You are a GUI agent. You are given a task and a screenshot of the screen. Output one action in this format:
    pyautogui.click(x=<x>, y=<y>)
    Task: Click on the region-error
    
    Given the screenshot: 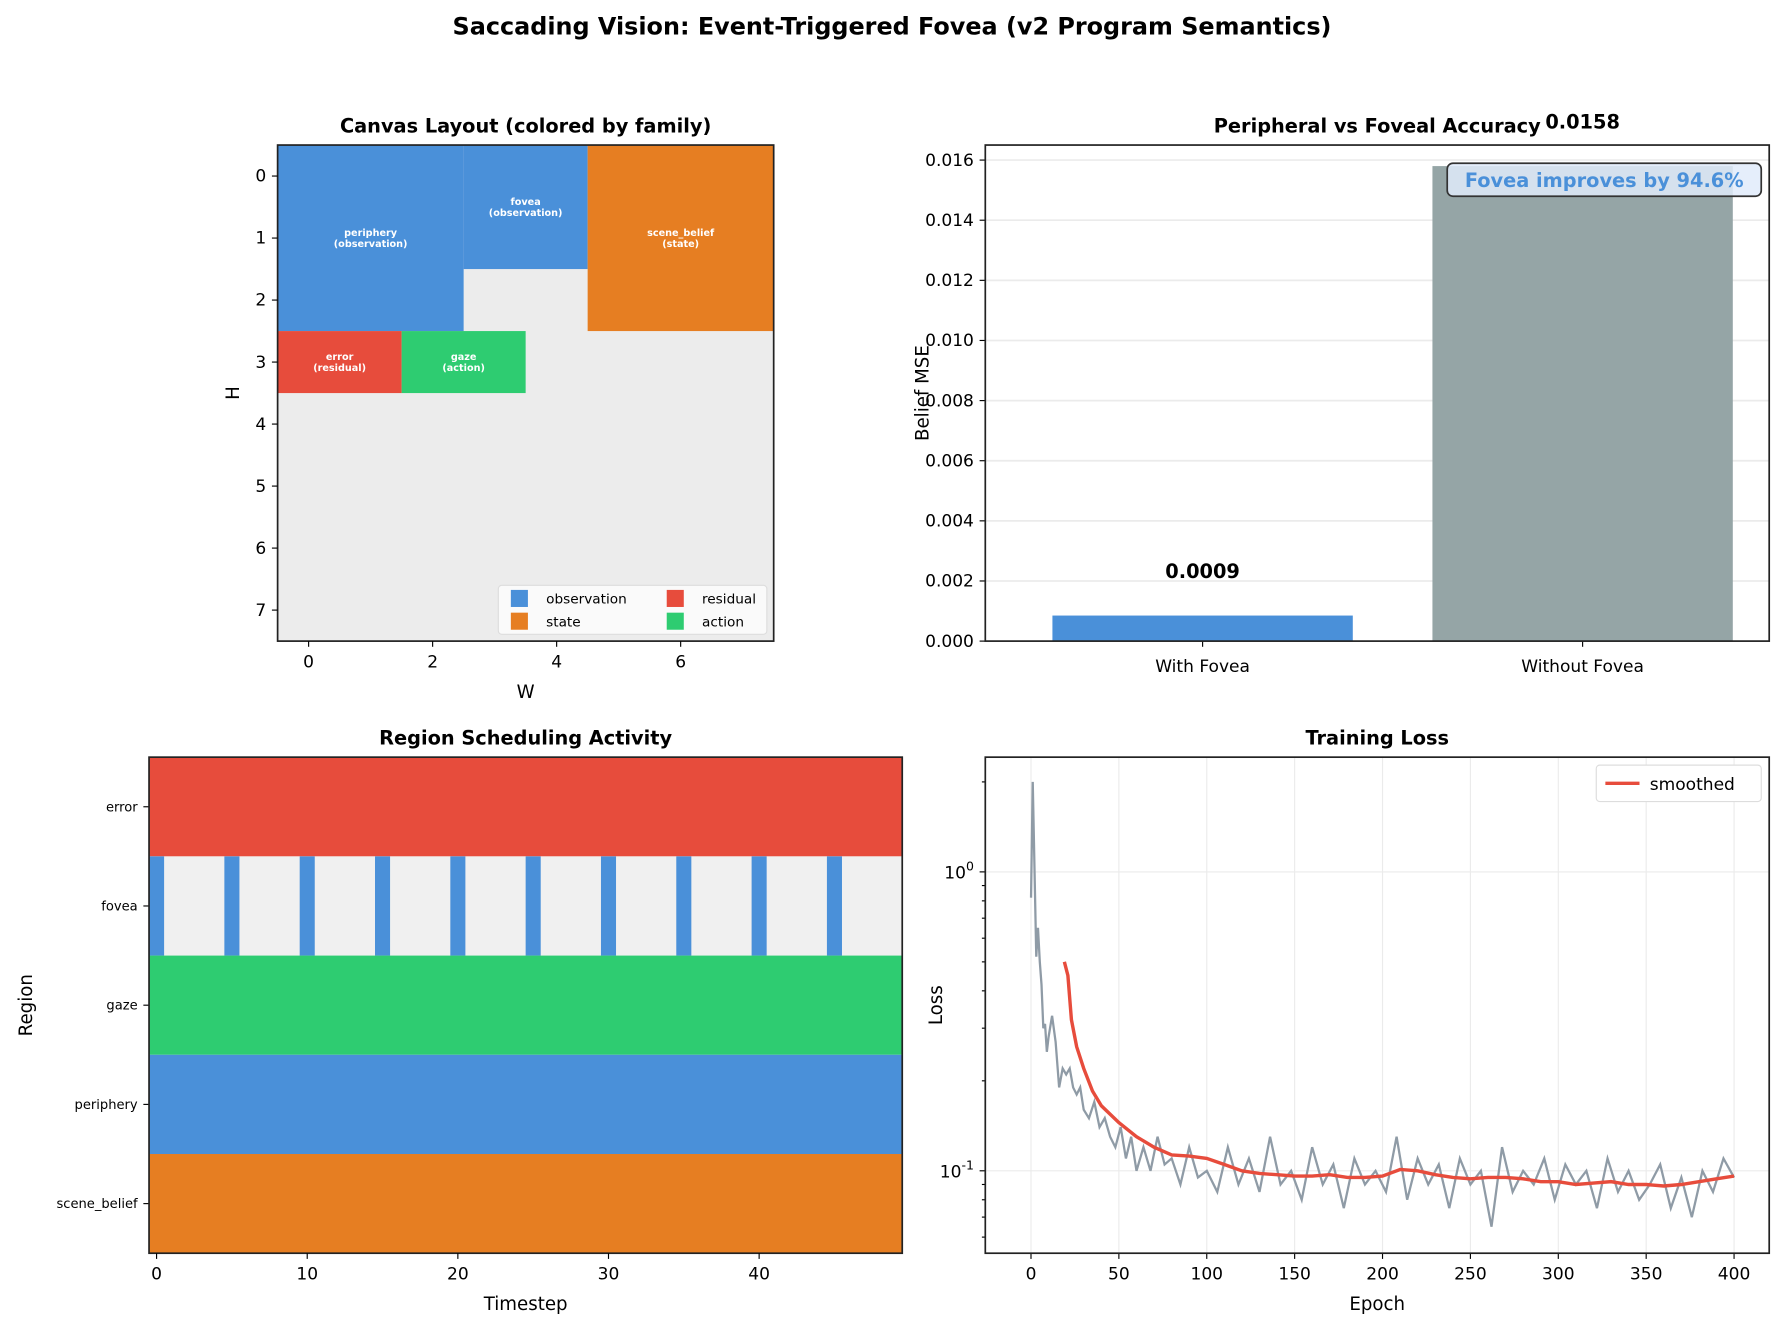 What is the action you would take?
    pyautogui.click(x=339, y=362)
    